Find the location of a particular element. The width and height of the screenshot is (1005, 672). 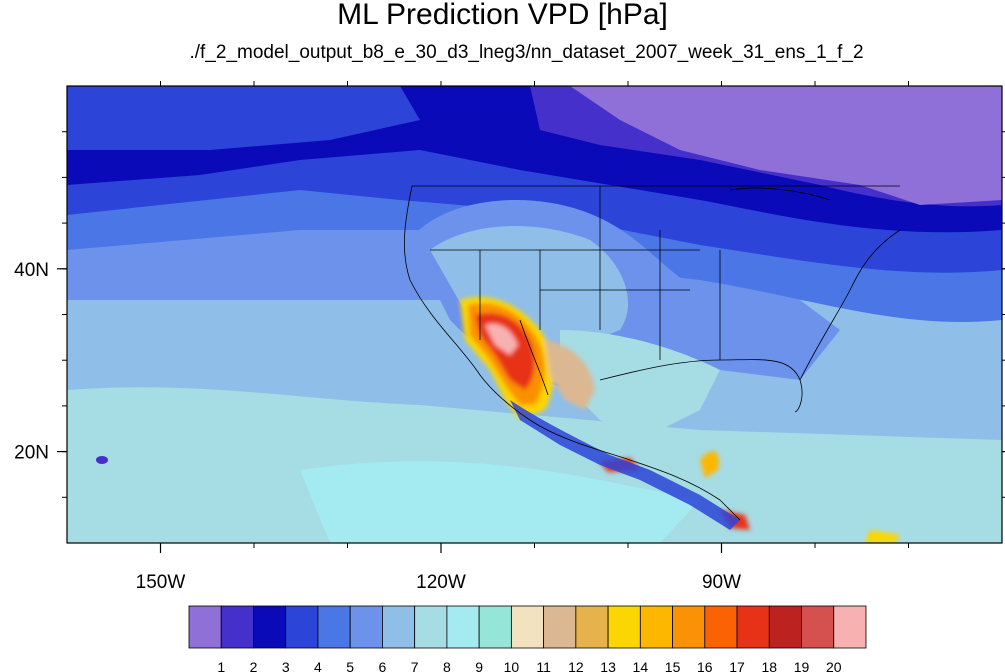

colorbar-label: 5 is located at coordinates (350, 665).